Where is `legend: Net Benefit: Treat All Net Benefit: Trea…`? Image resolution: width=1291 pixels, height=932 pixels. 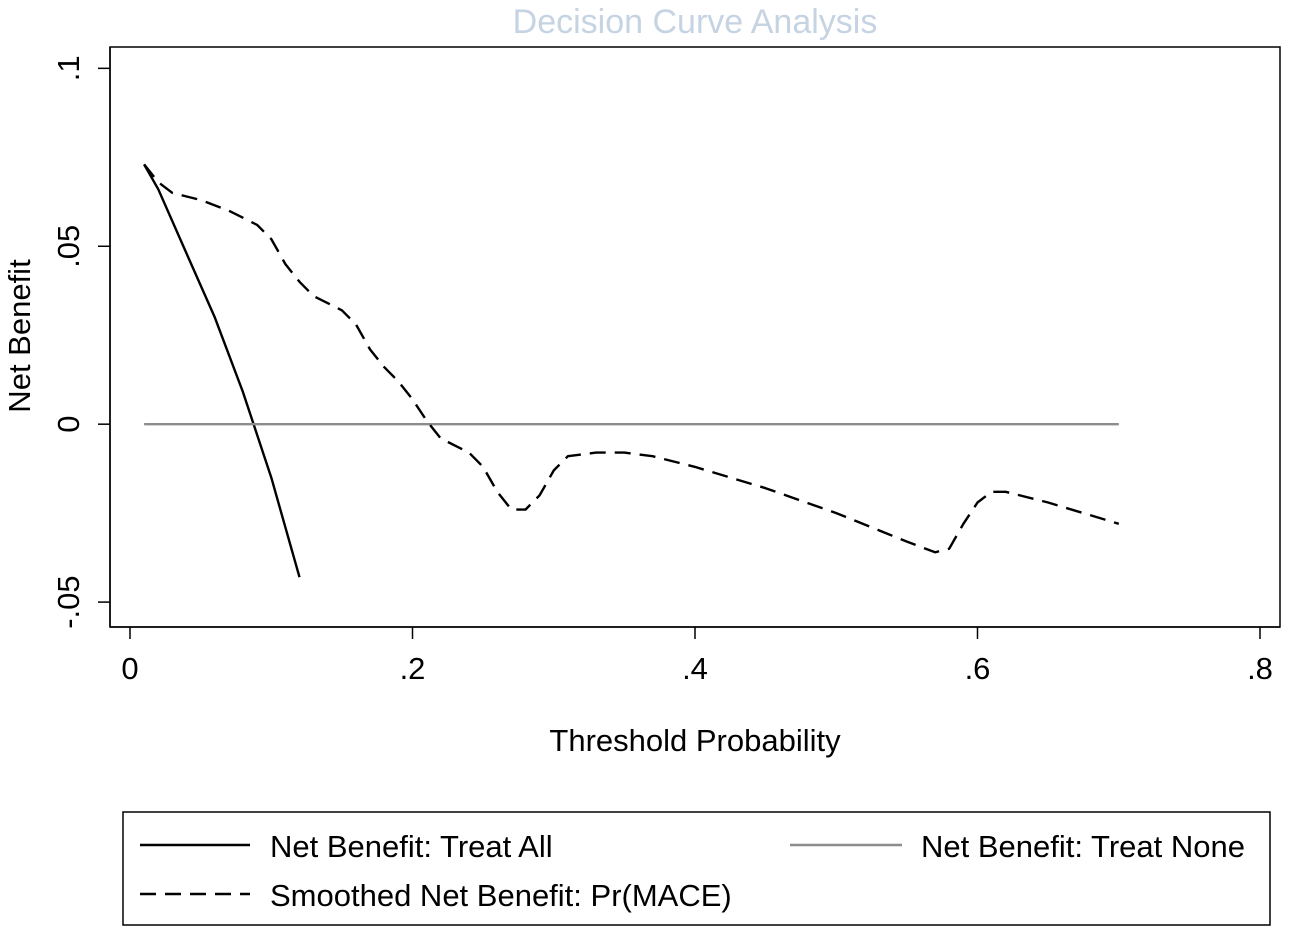
legend: Net Benefit: Treat All Net Benefit: Trea… is located at coordinates (696, 868).